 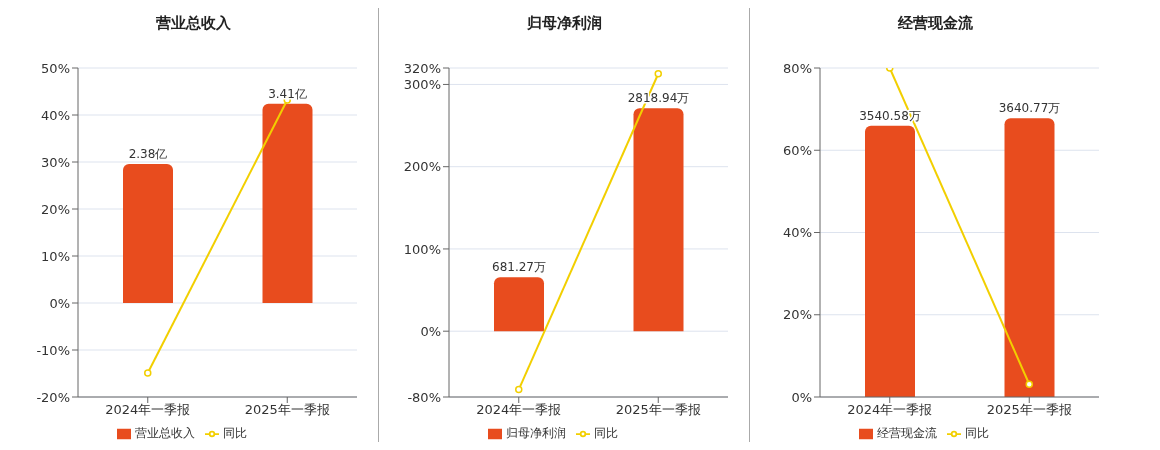 I want to click on y-tick-label: -10%, so click(x=53, y=350).